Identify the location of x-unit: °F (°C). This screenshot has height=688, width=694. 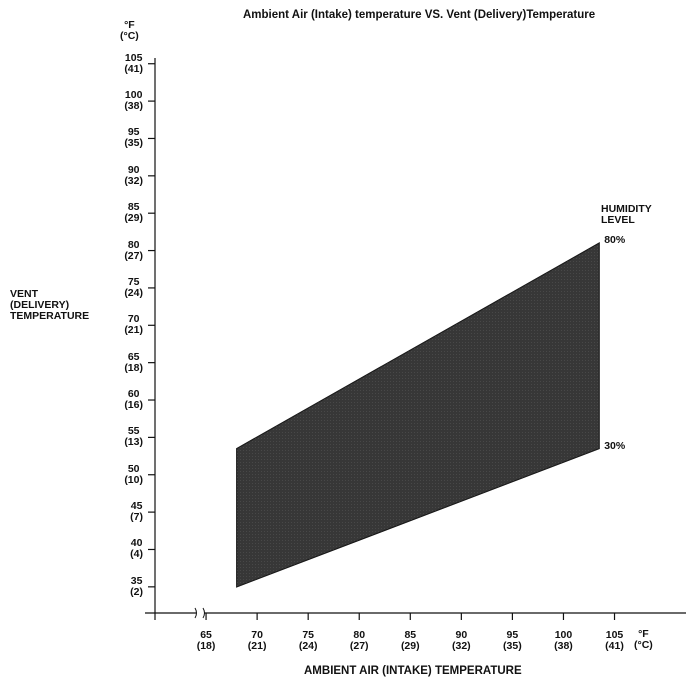
(643, 639).